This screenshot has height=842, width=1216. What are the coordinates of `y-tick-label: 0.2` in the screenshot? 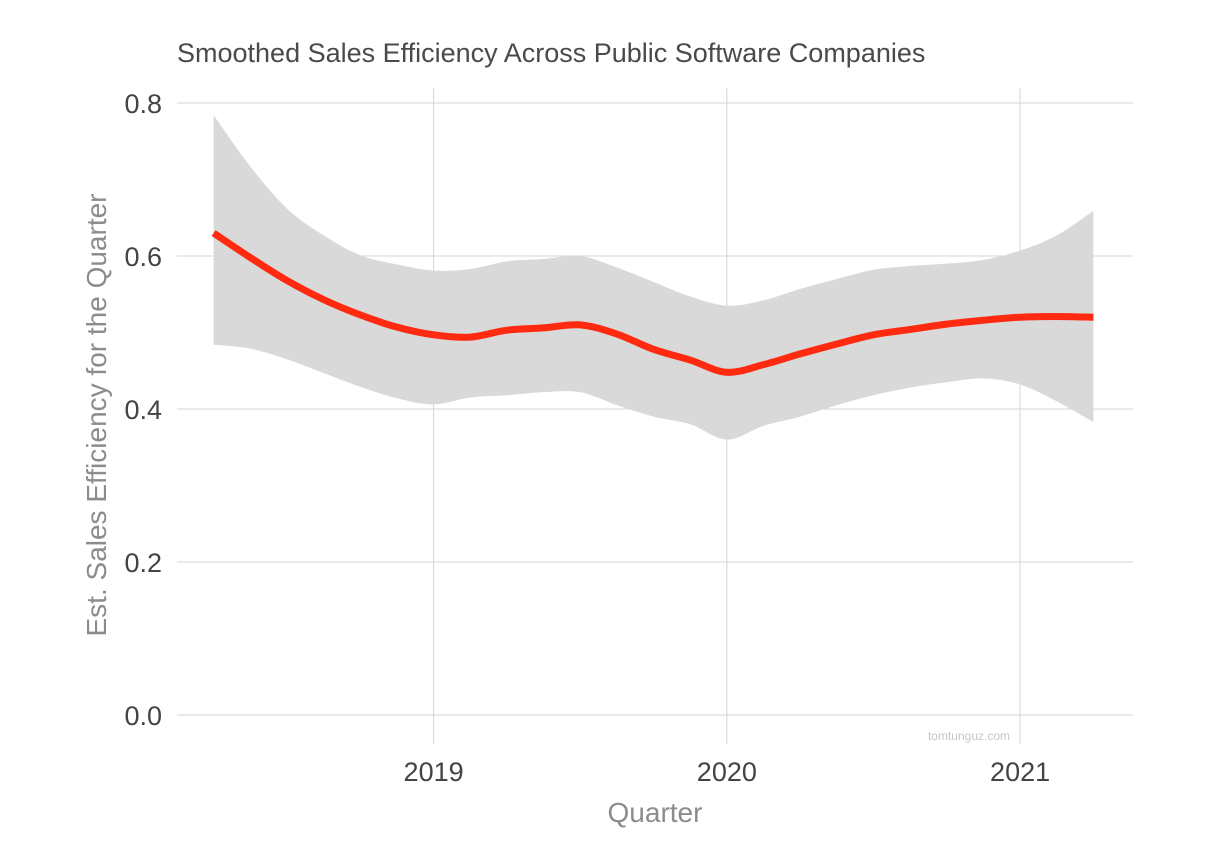 It's located at (143, 563).